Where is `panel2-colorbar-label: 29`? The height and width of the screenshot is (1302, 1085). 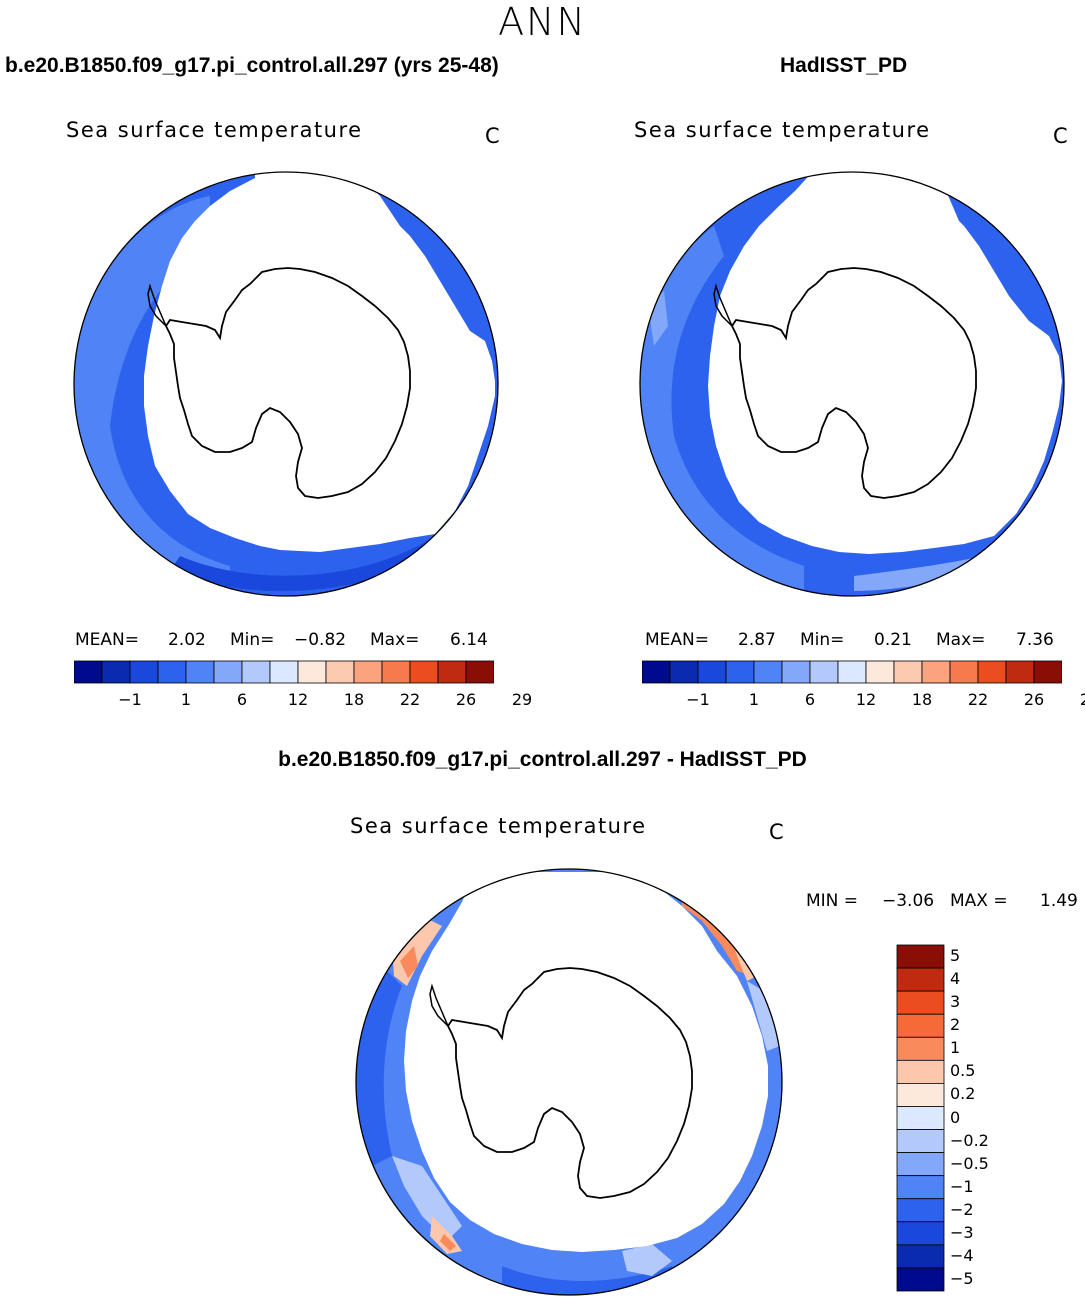
panel2-colorbar-label: 29 is located at coordinates (1082, 699).